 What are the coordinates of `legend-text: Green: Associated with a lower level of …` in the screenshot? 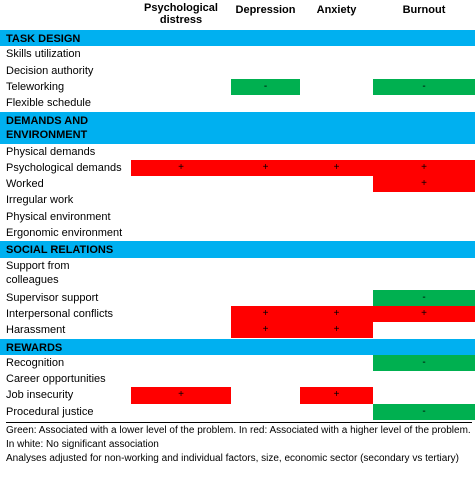 It's located at (238, 437).